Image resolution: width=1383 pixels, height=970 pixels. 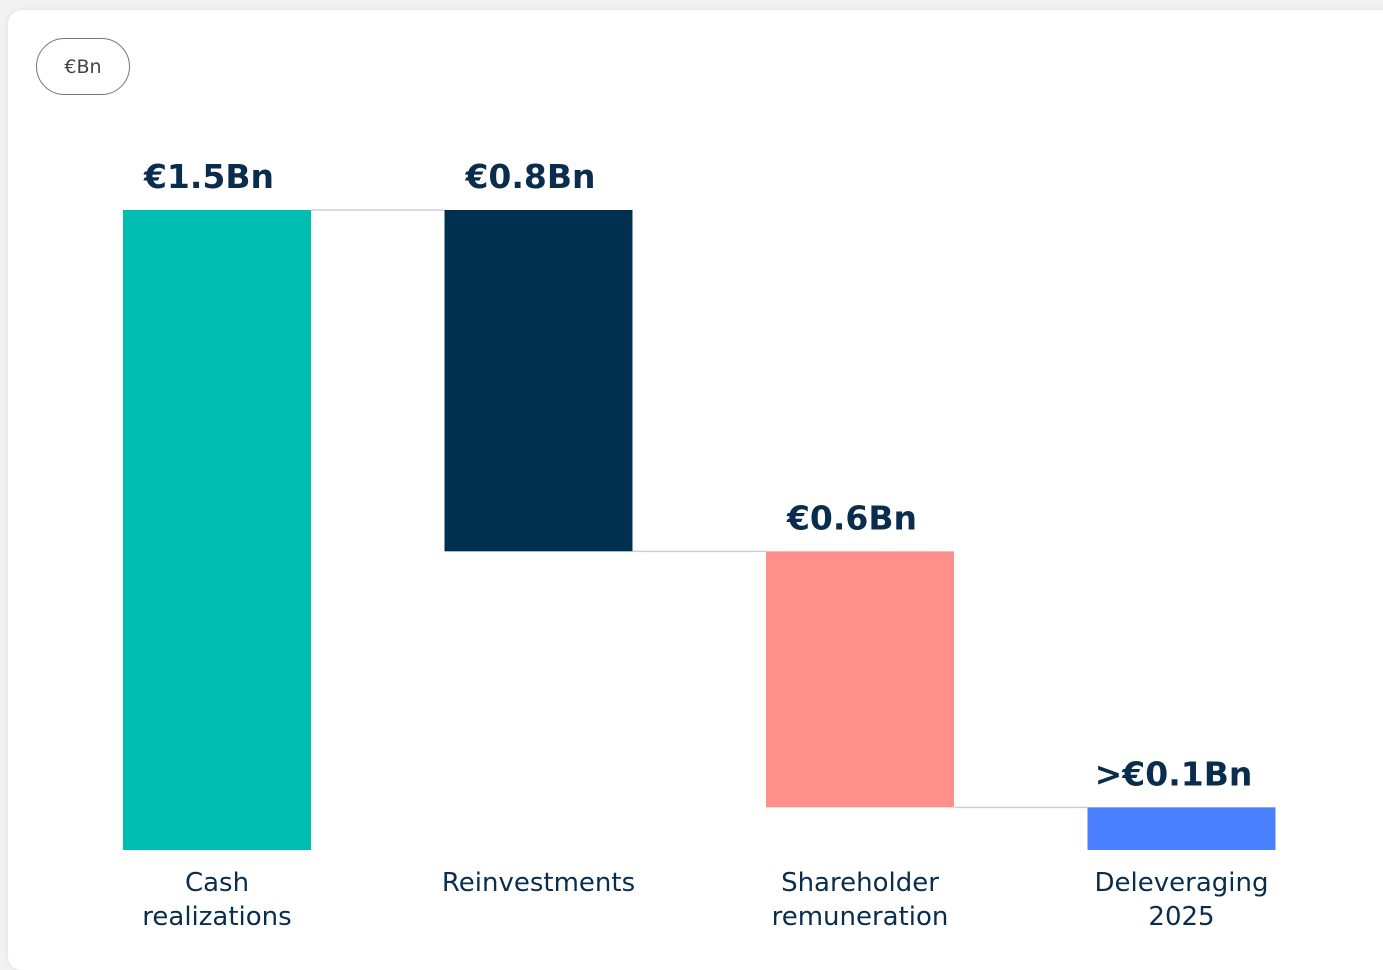 I want to click on category-label: Cash realizations, so click(x=217, y=900).